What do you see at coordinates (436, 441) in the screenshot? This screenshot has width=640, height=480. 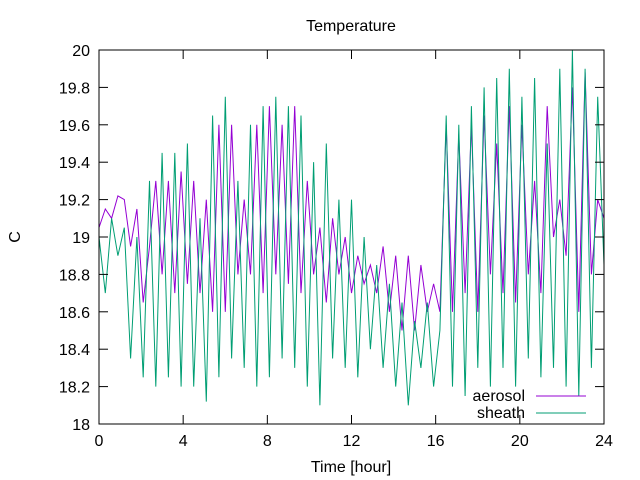 I see `x-tick-label: 16` at bounding box center [436, 441].